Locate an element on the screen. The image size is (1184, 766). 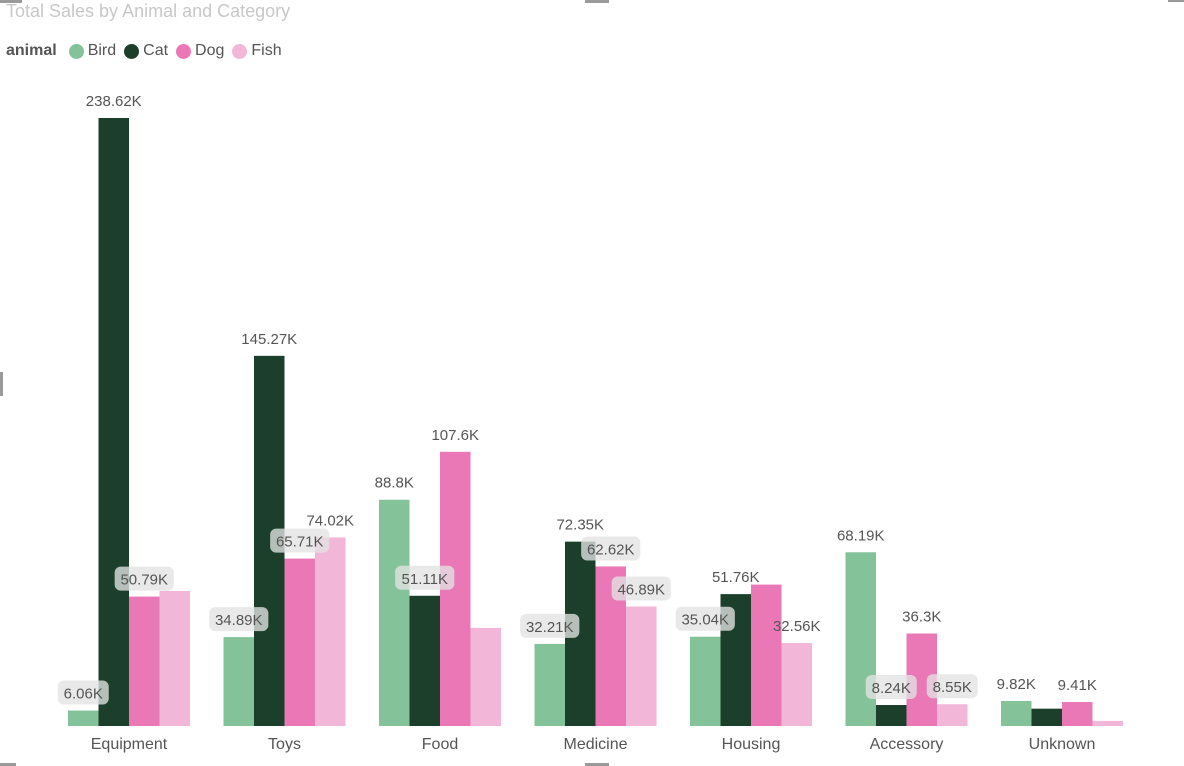
data-label-accessory-cat: 8.24K is located at coordinates (891, 688).